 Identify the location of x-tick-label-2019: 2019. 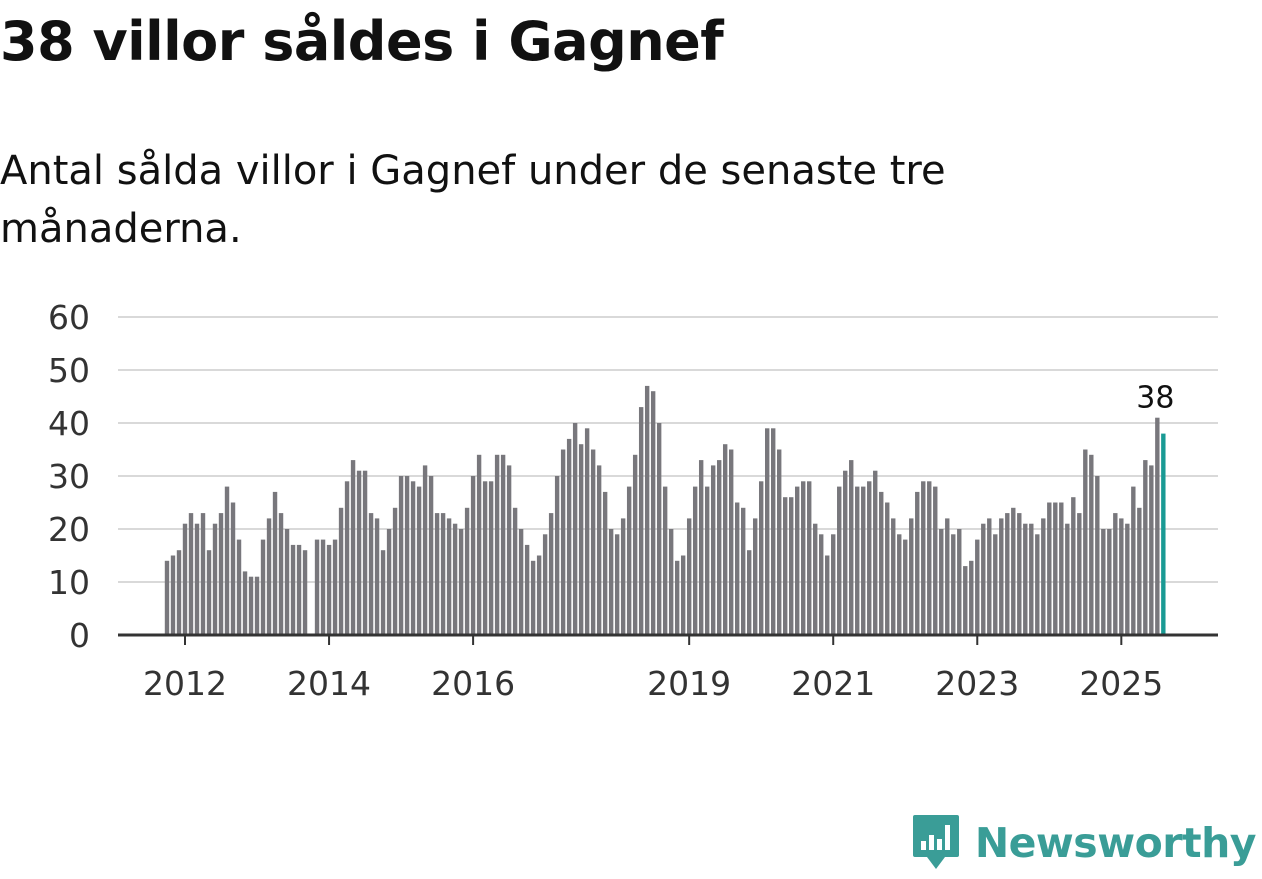
(689, 683).